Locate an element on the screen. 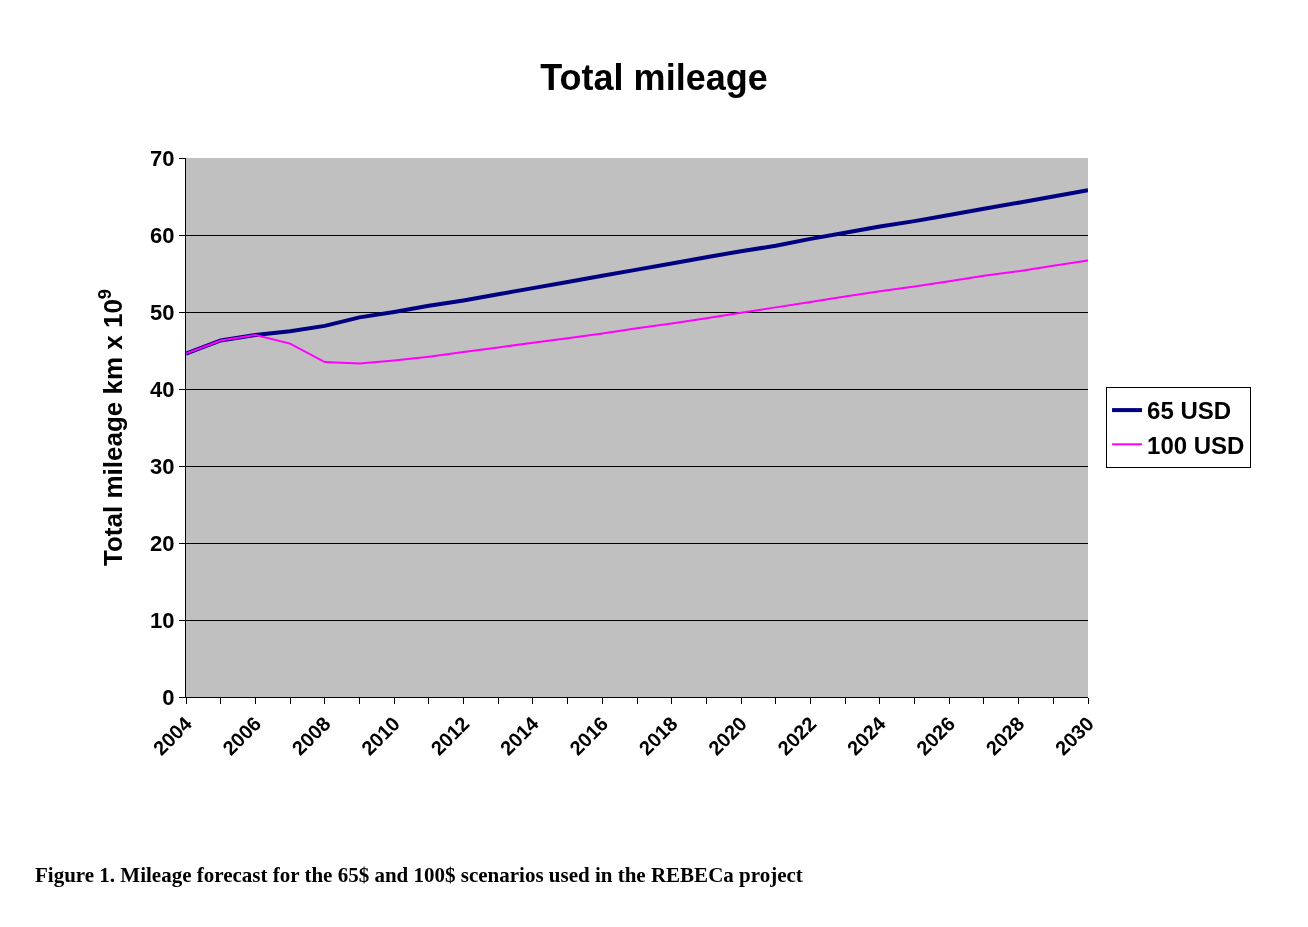 The image size is (1308, 927). caption: Figure 1. Mileage forecast for the 65$ and 100$ scenarios used in the REBECa project is located at coordinates (419, 875).